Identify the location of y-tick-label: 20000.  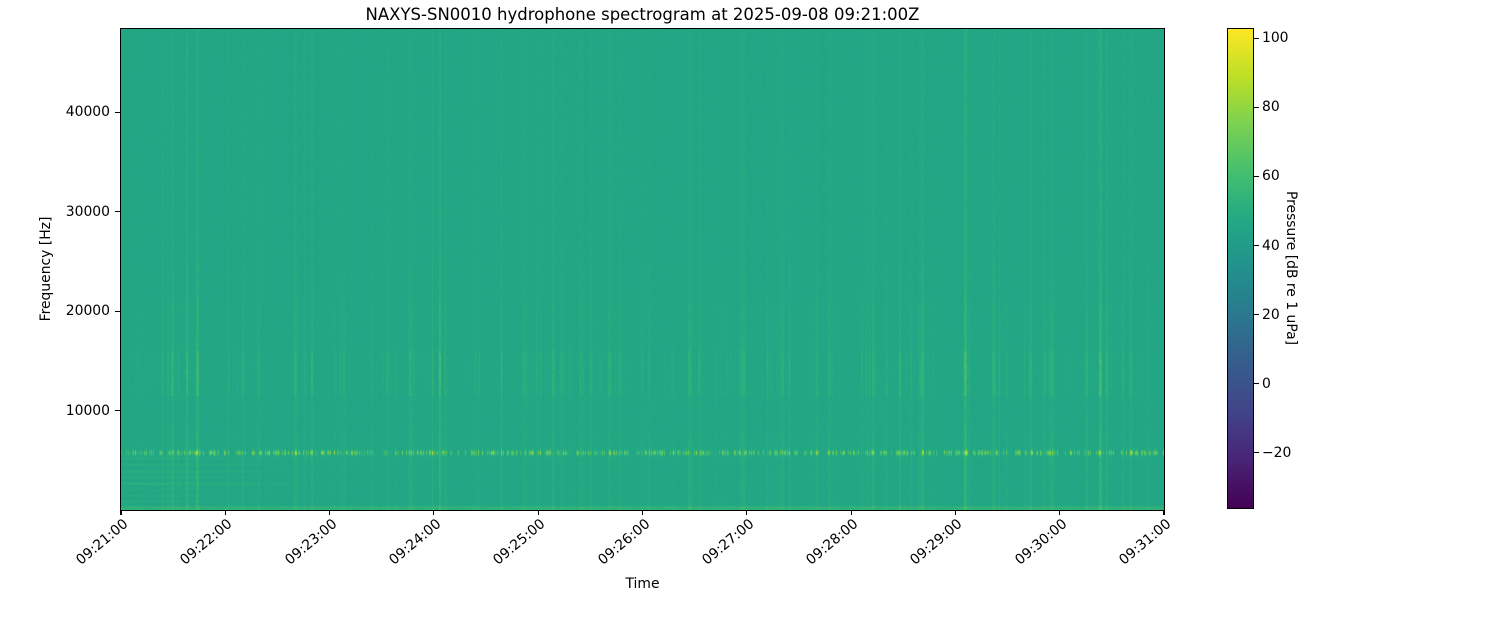
(87, 311).